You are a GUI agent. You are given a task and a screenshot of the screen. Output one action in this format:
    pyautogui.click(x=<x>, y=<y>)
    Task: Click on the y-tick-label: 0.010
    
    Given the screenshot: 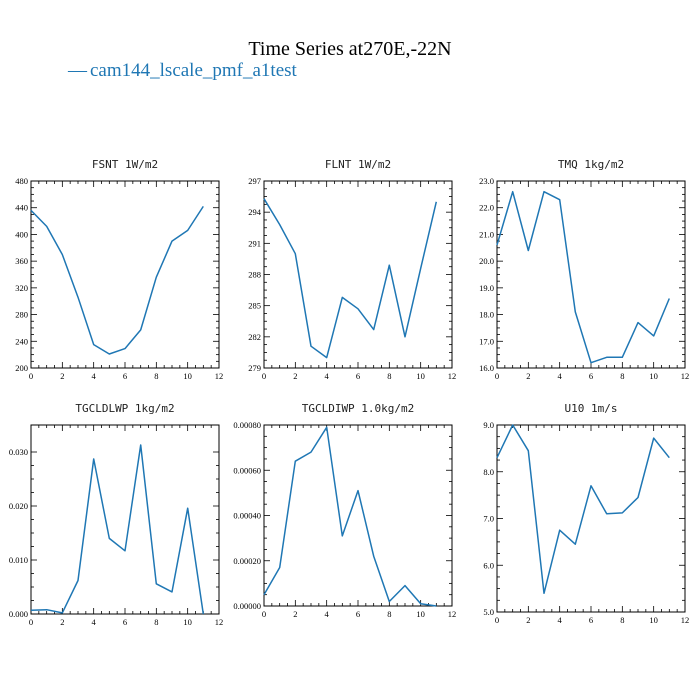 What is the action you would take?
    pyautogui.click(x=18, y=560)
    